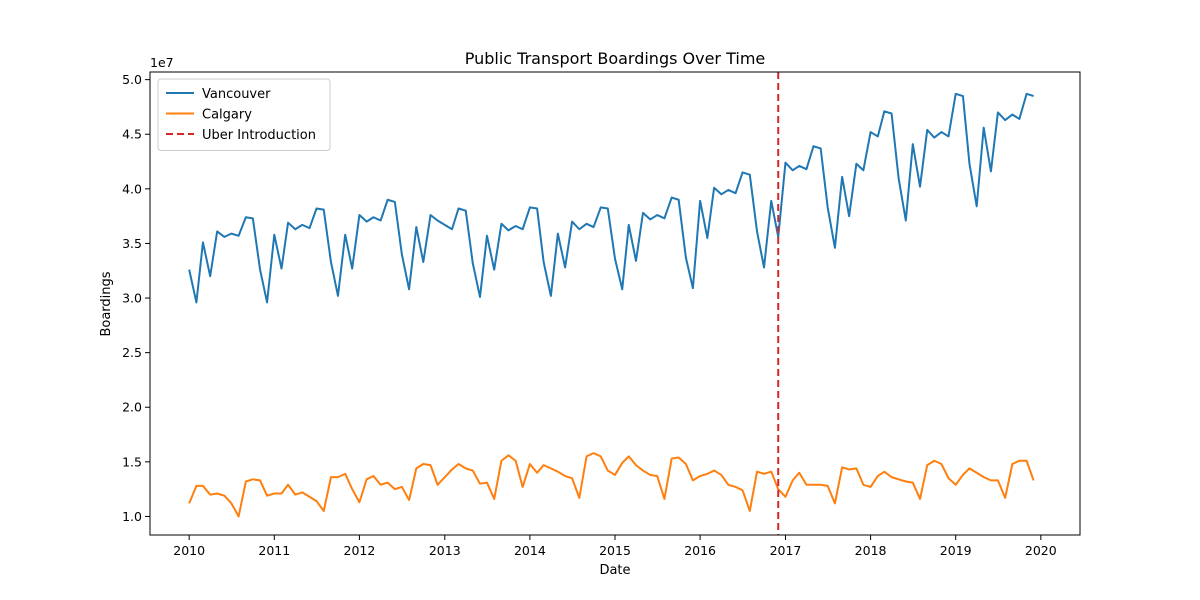 This screenshot has height=600, width=1200. I want to click on y-tick-label: 5.0, so click(132, 79).